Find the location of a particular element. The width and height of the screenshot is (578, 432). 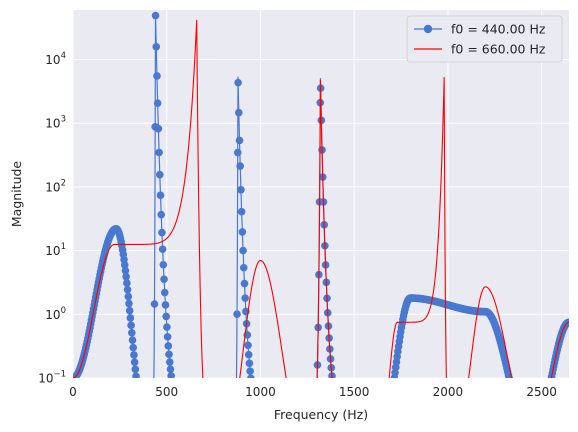

x-axis-label: Frequency (Hz) is located at coordinates (321, 414).